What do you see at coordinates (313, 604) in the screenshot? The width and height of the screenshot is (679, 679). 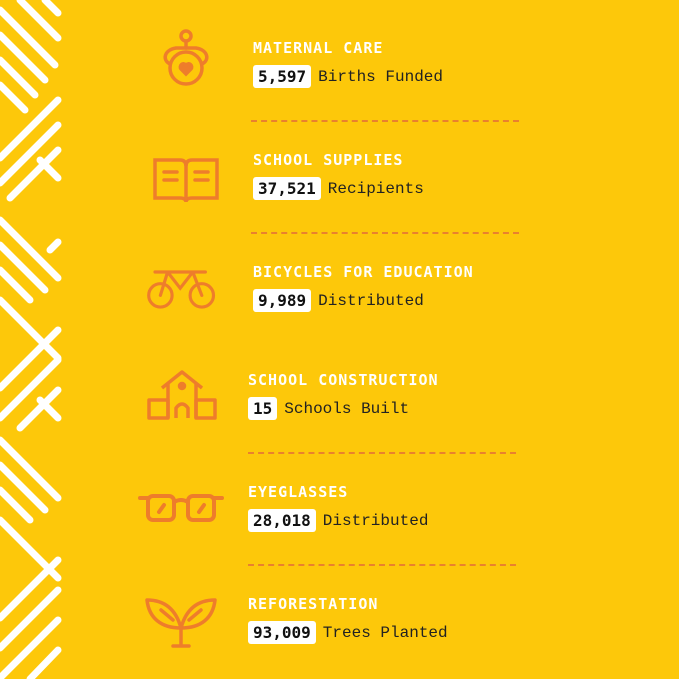 I see `item-title: REFORESTATION` at bounding box center [313, 604].